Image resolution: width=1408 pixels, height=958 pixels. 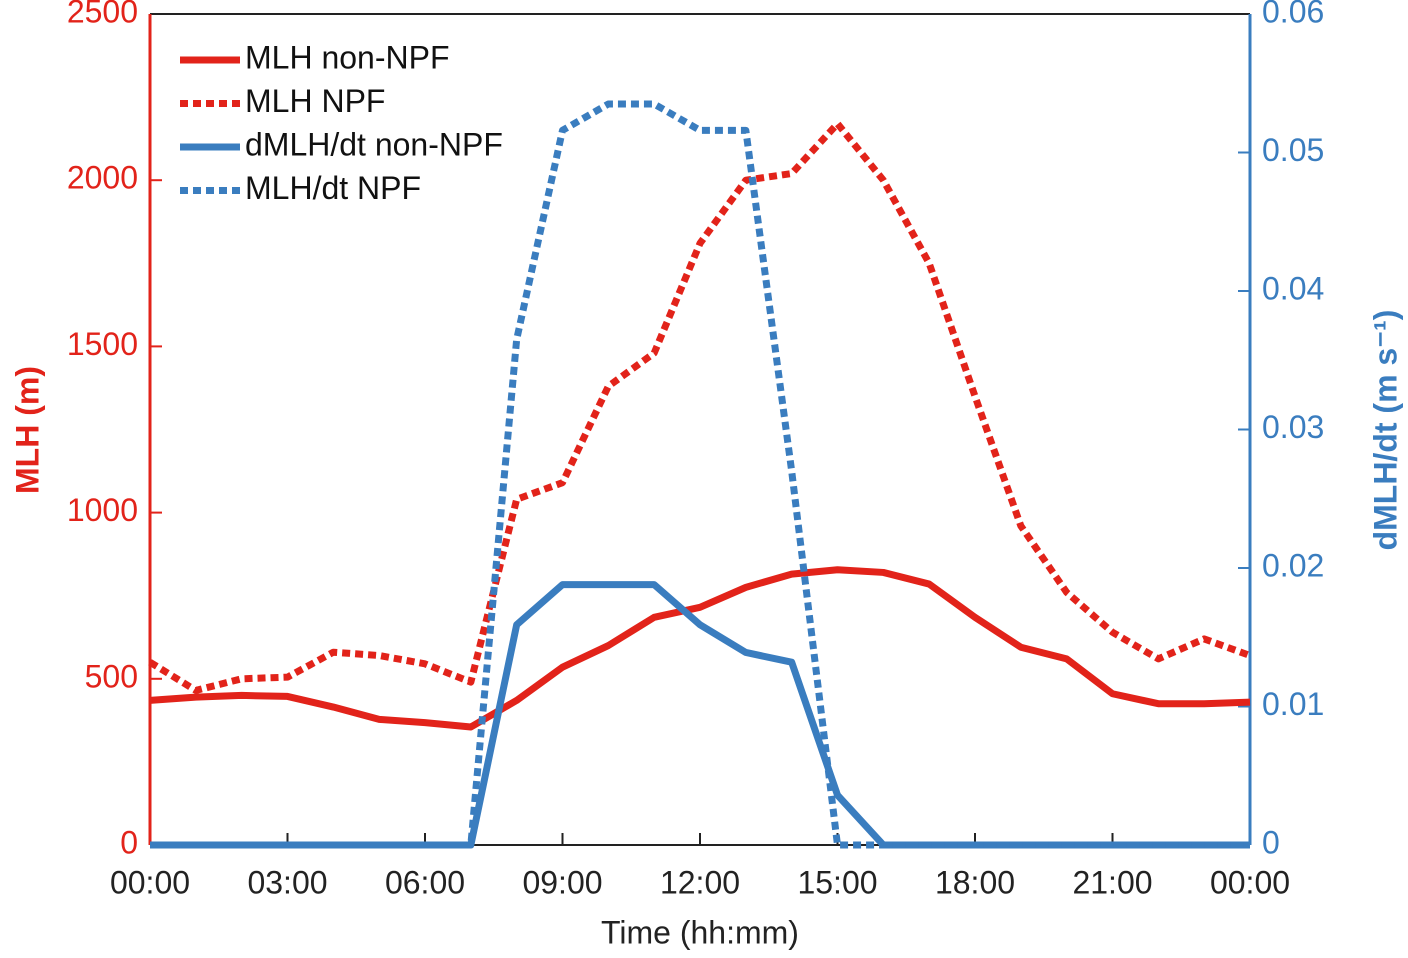 What do you see at coordinates (1112, 882) in the screenshot?
I see `x-tick-label: 21:00` at bounding box center [1112, 882].